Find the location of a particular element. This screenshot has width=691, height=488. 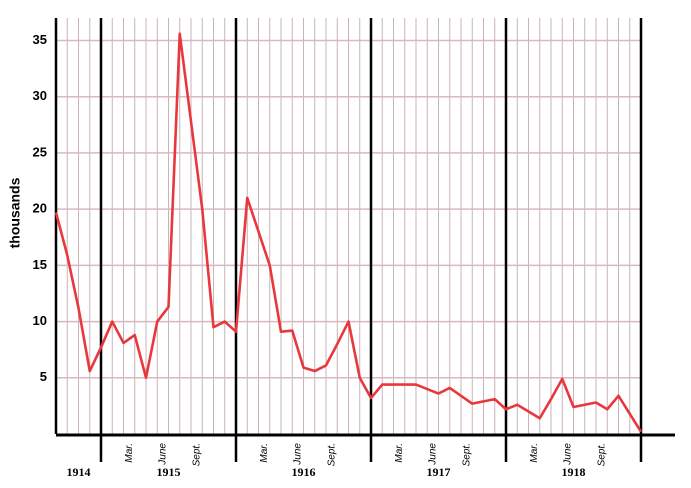

y-tick-label: 10 is located at coordinates (40, 320).